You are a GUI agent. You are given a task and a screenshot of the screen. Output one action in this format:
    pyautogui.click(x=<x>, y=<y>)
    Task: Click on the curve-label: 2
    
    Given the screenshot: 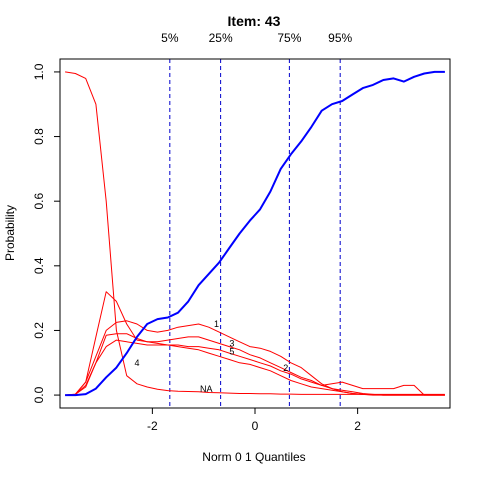 What is the action you would take?
    pyautogui.click(x=285, y=368)
    